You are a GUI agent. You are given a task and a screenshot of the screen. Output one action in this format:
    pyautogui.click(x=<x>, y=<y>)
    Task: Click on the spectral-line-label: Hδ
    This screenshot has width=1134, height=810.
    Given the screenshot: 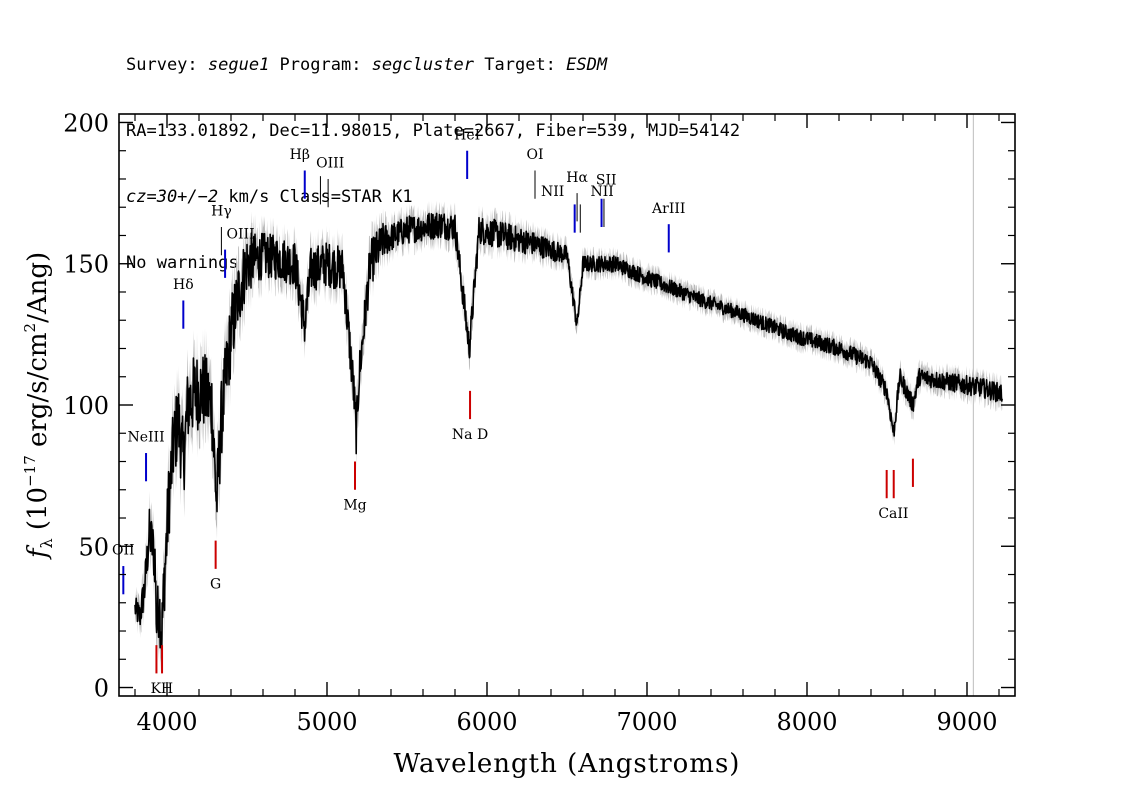 What is the action you would take?
    pyautogui.click(x=183, y=285)
    